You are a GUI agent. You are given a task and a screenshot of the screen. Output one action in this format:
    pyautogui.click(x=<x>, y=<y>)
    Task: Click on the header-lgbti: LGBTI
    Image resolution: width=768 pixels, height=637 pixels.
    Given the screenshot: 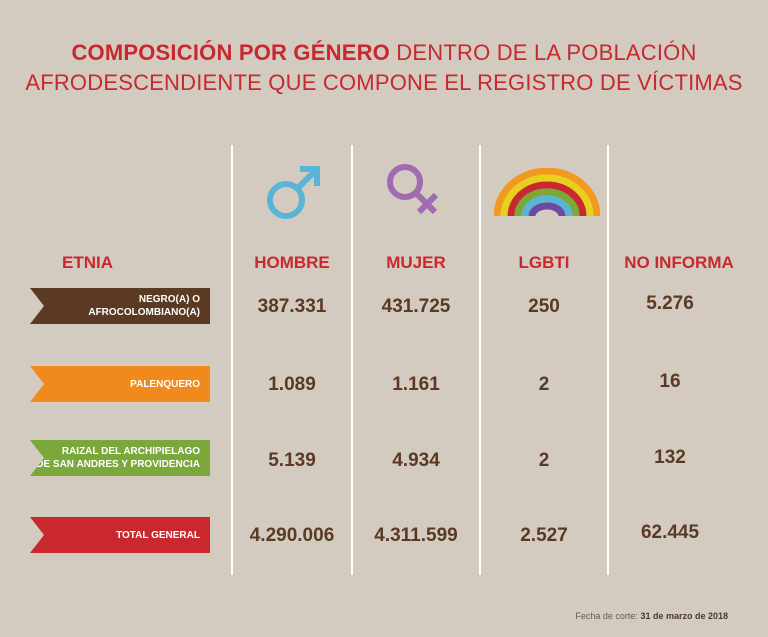 What is the action you would take?
    pyautogui.click(x=544, y=262)
    